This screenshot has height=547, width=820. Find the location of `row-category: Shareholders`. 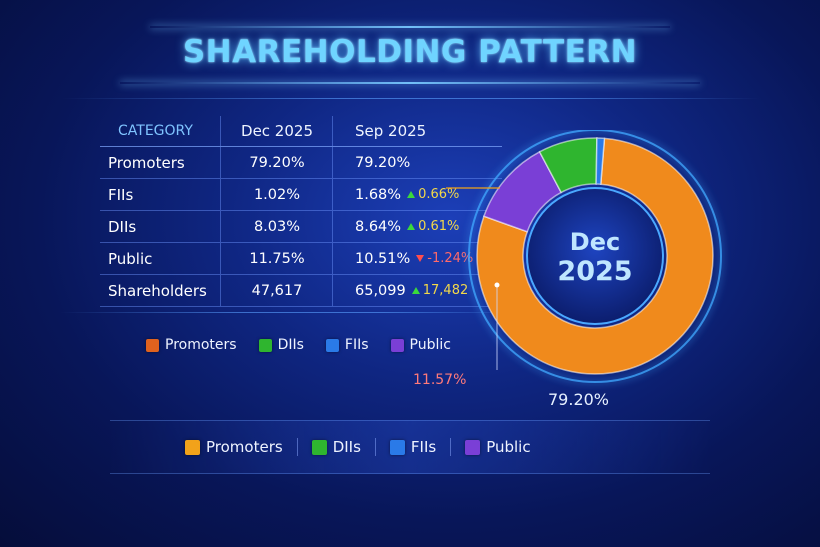

row-category: Shareholders is located at coordinates (157, 290).